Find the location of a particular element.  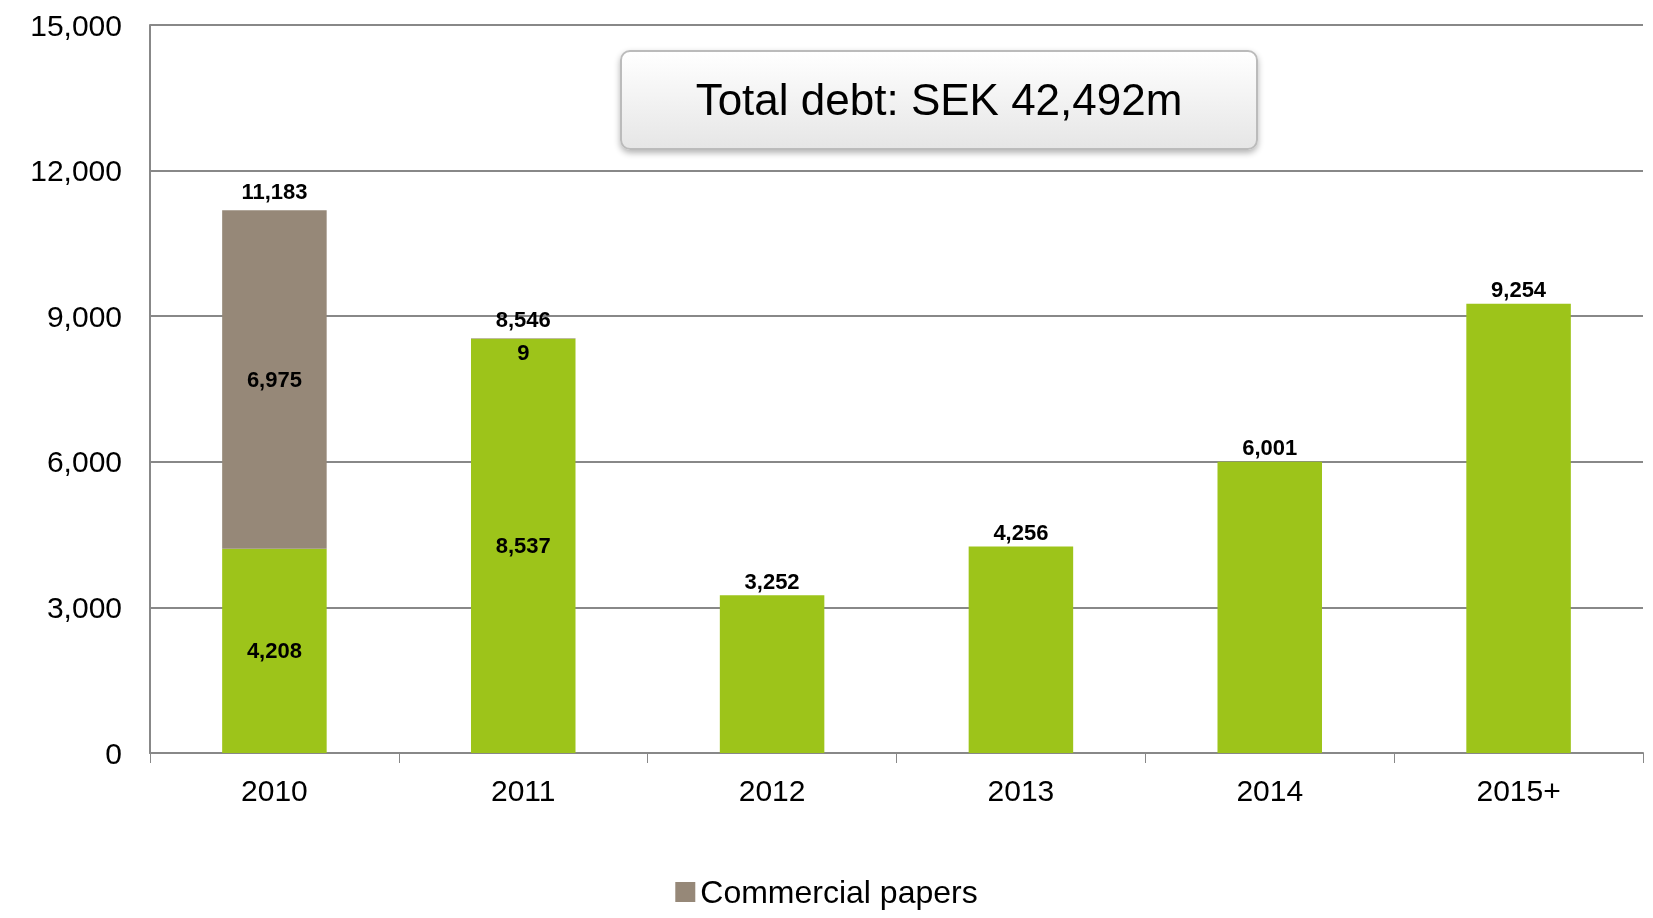

y-tick-label: 3,000 is located at coordinates (84, 607).